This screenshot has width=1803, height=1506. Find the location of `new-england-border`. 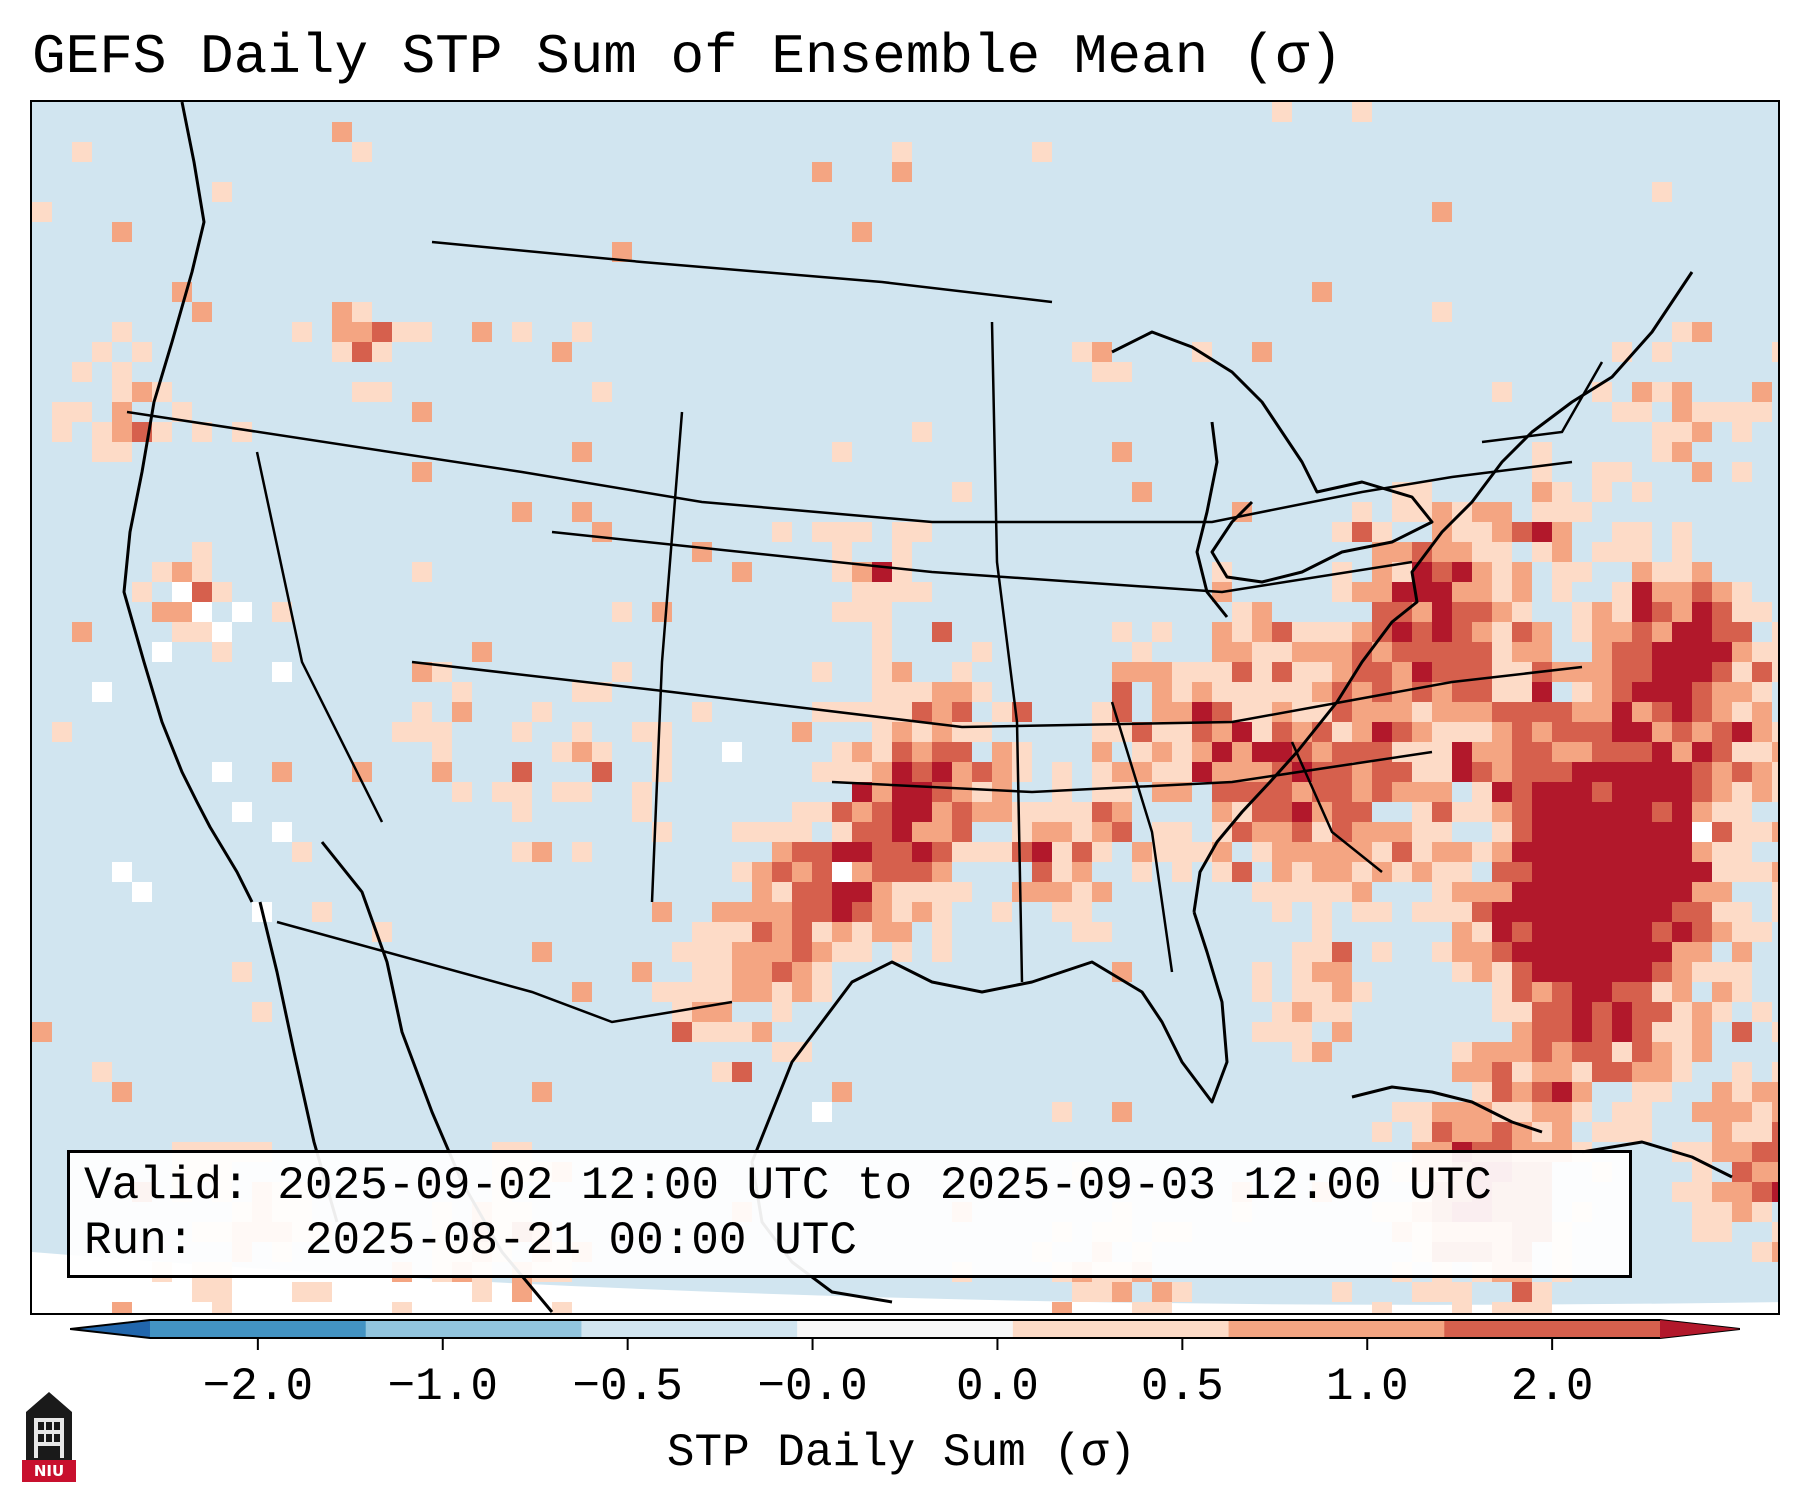

new-england-border is located at coordinates (1542, 402).